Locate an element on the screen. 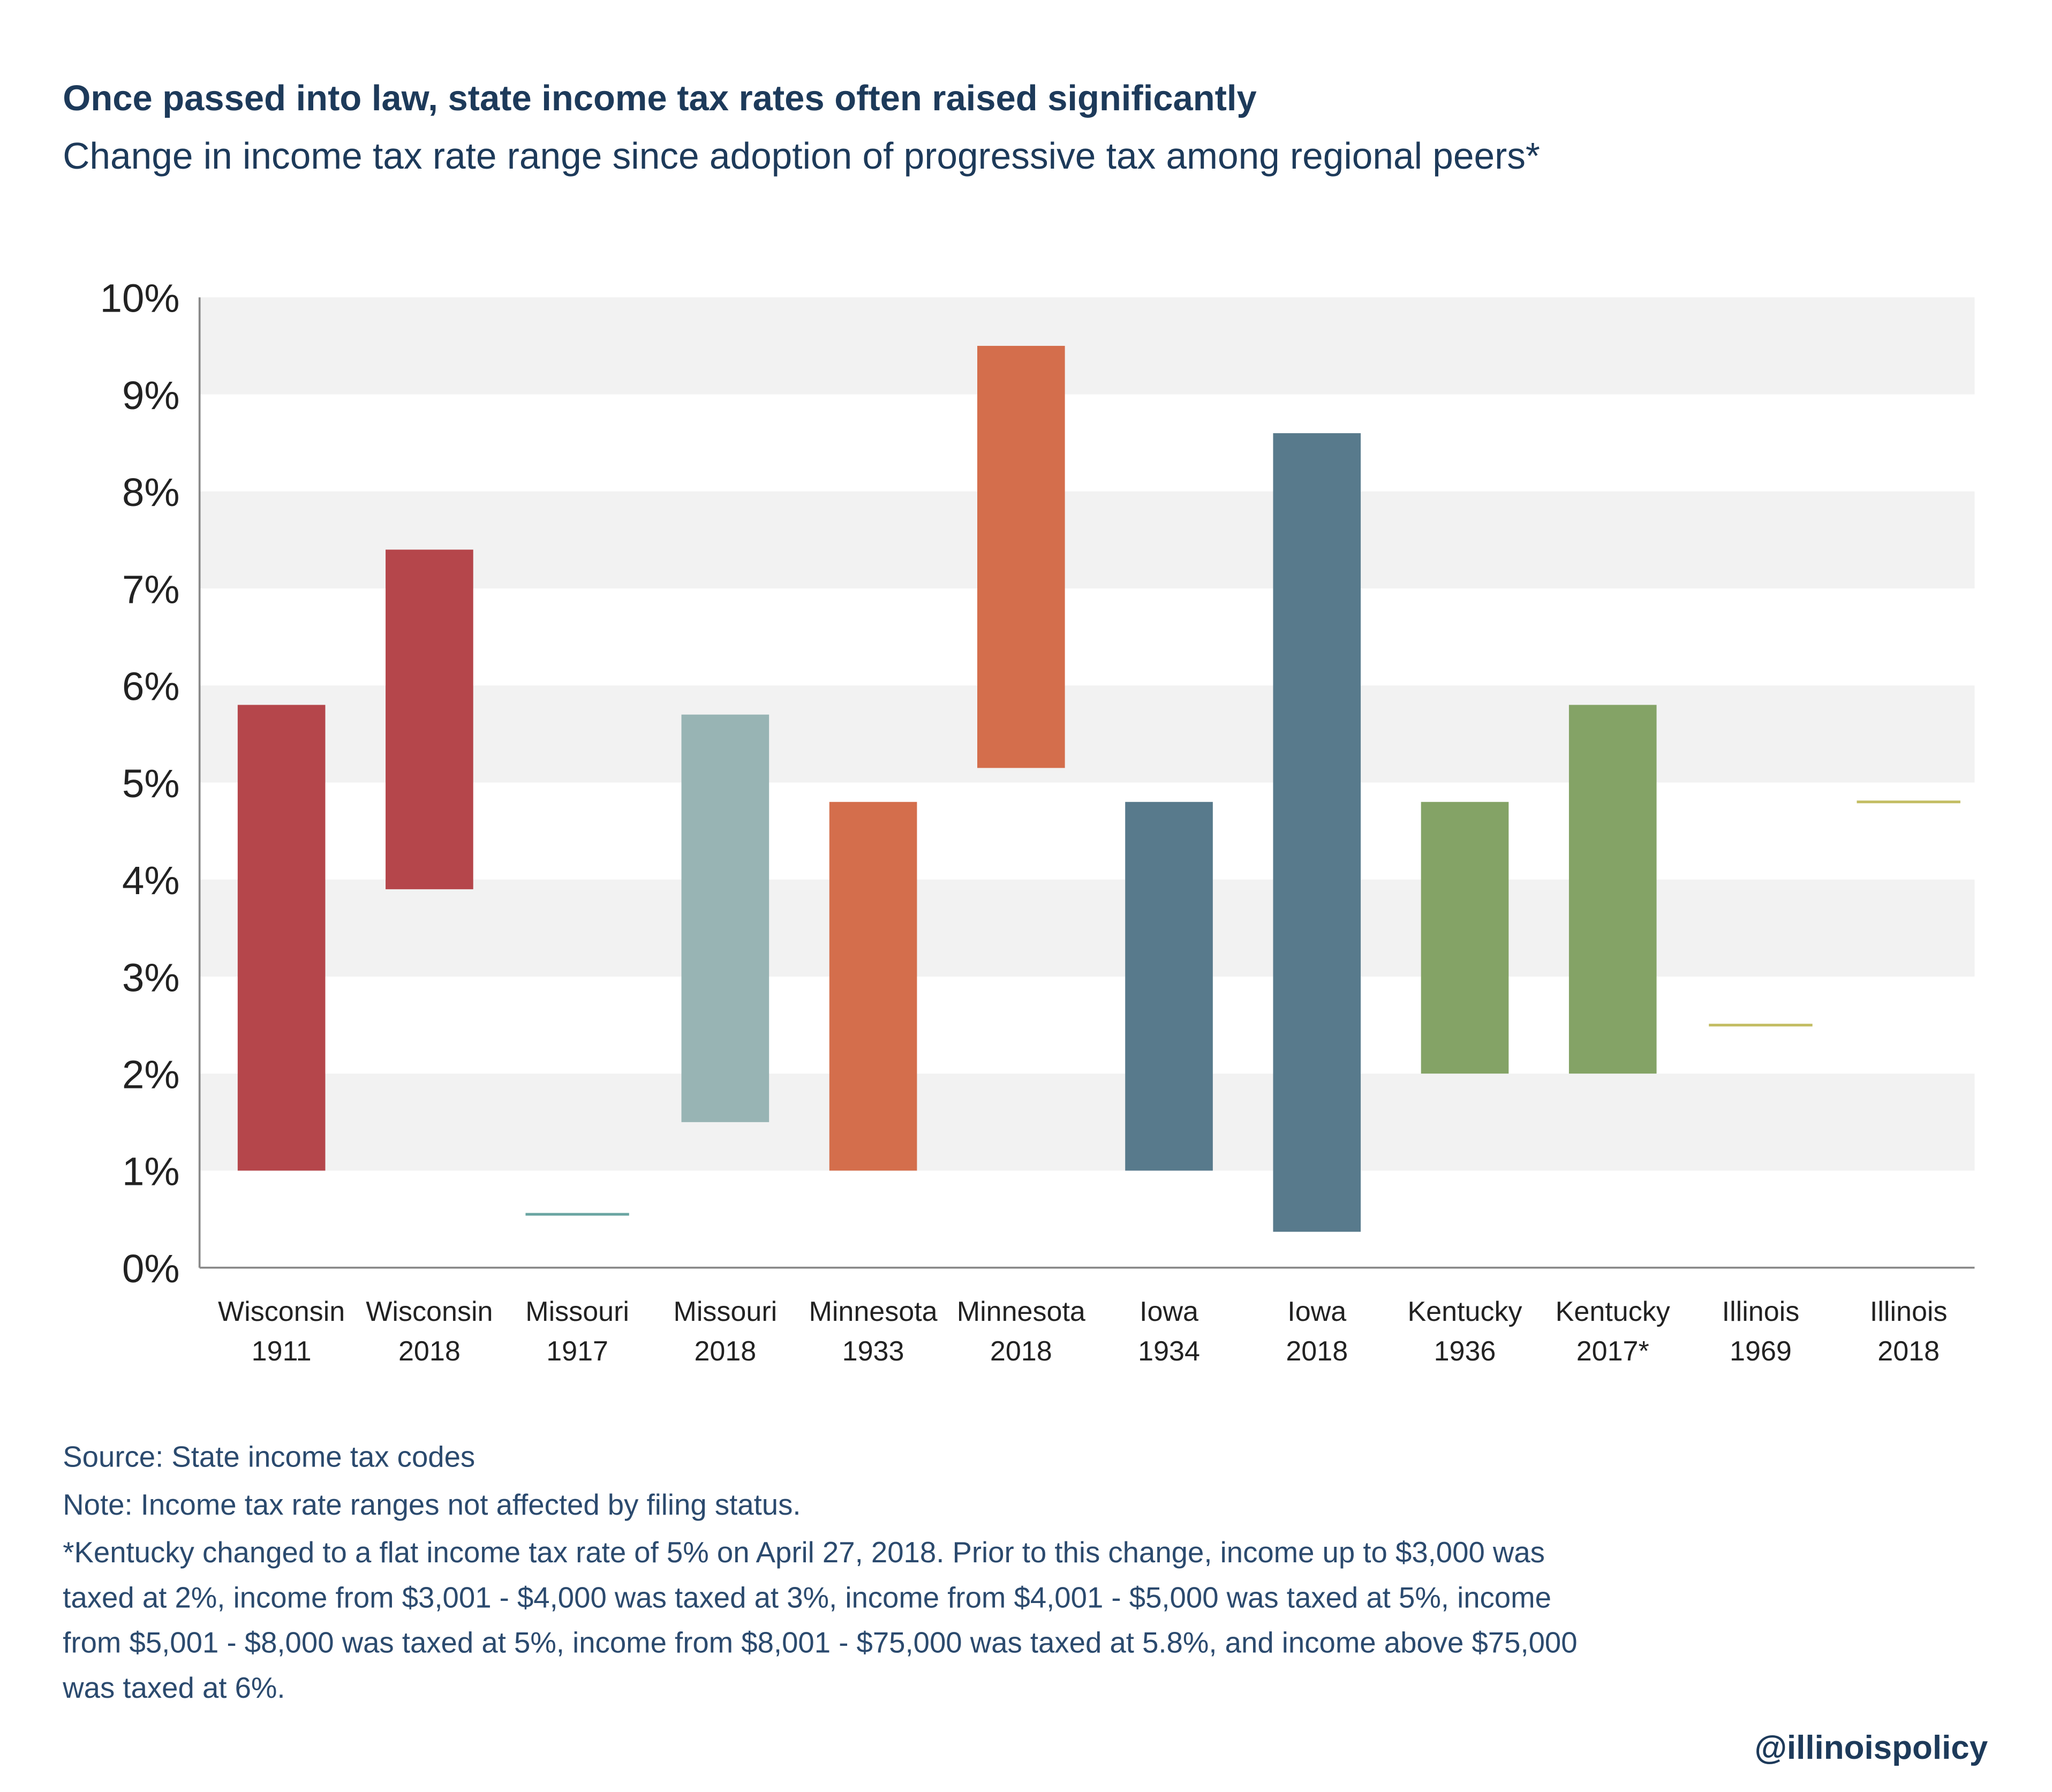  y-tick-label: 8% is located at coordinates (151, 493).